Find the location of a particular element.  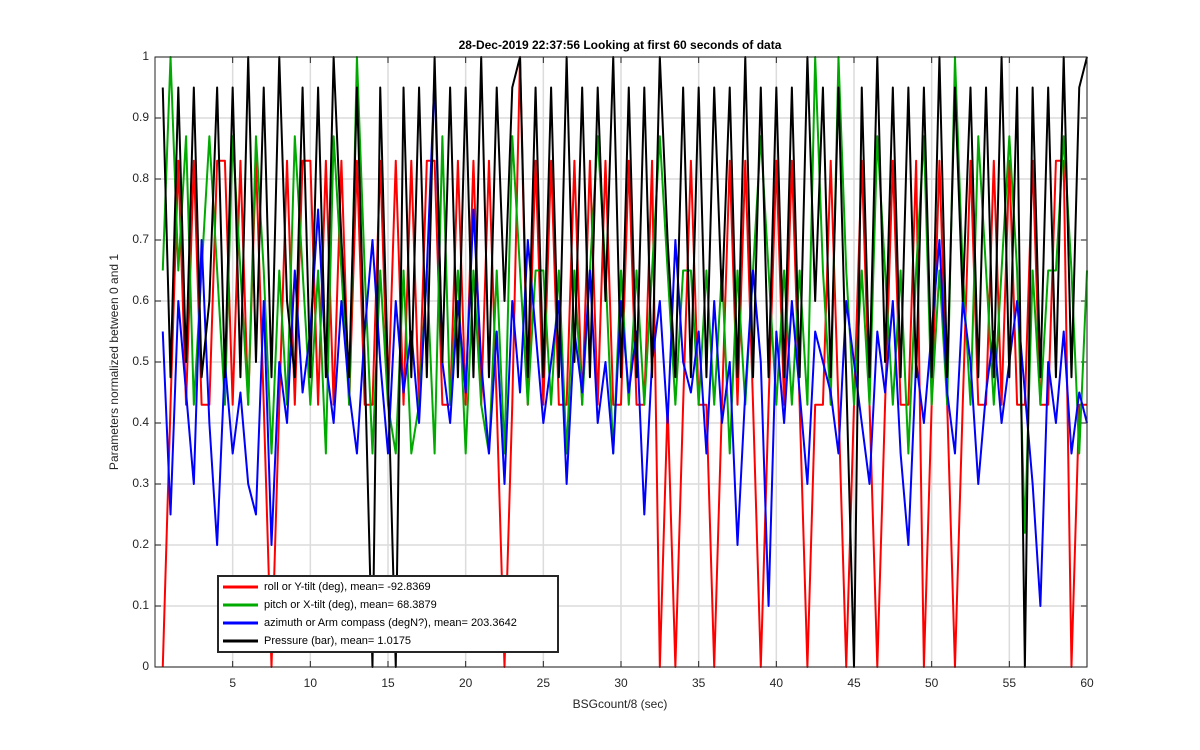

legend-label: Pressure (bar), mean= 1.0175 is located at coordinates (337, 641).